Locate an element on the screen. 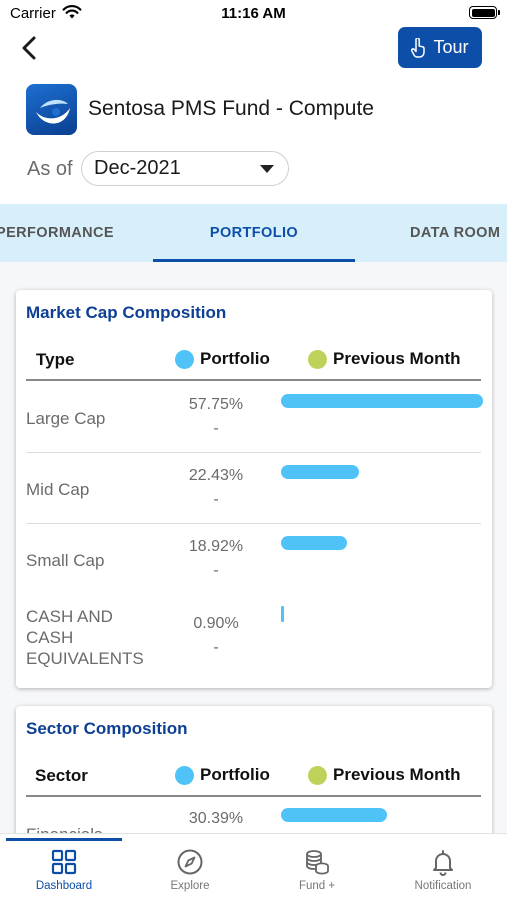 Image resolution: width=507 pixels, height=900 pixels. back-button is located at coordinates (29, 48).